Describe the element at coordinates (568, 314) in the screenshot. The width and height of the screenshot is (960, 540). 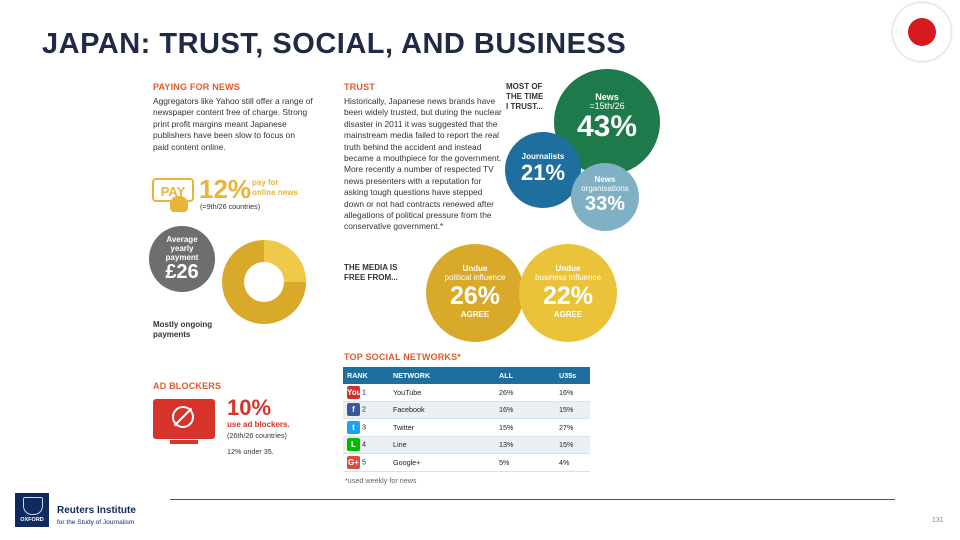
I see `business-agree: AGREE` at that location.